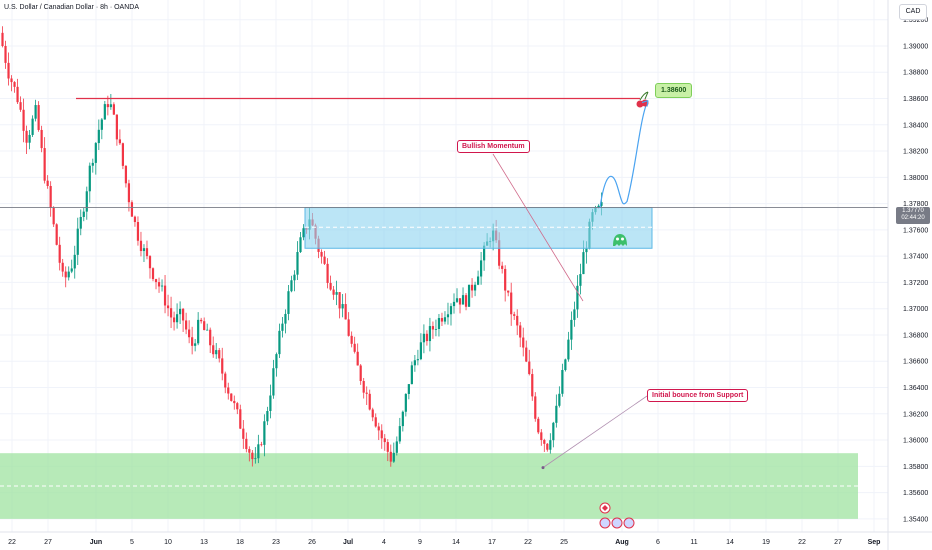 This screenshot has height=550, width=932. Describe the element at coordinates (766, 542) in the screenshot. I see `time-tick-label: 19` at that location.